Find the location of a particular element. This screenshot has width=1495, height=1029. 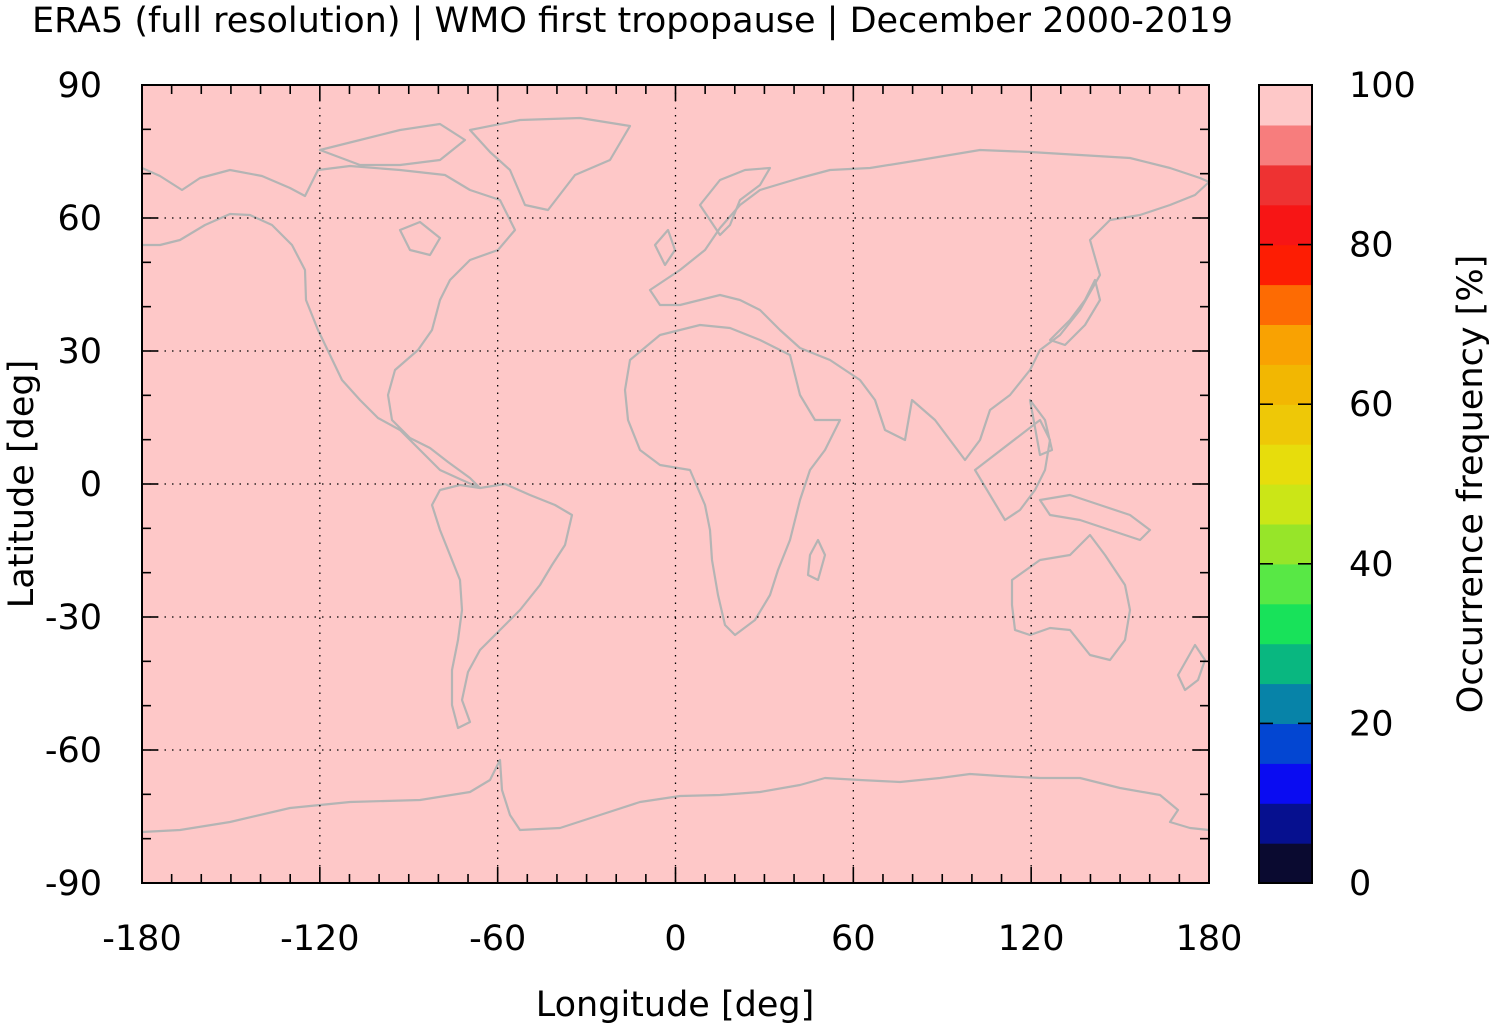

x-tick-label: -120 is located at coordinates (319, 939).